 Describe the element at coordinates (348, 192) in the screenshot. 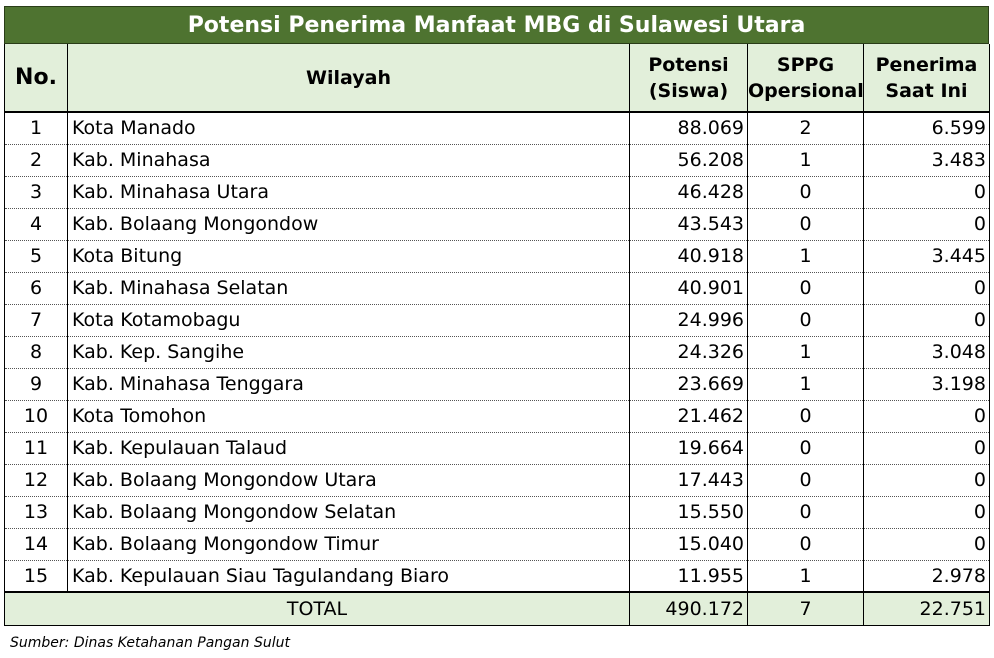

I see `cell-wilayah: Kab. Minahasa Utara` at that location.